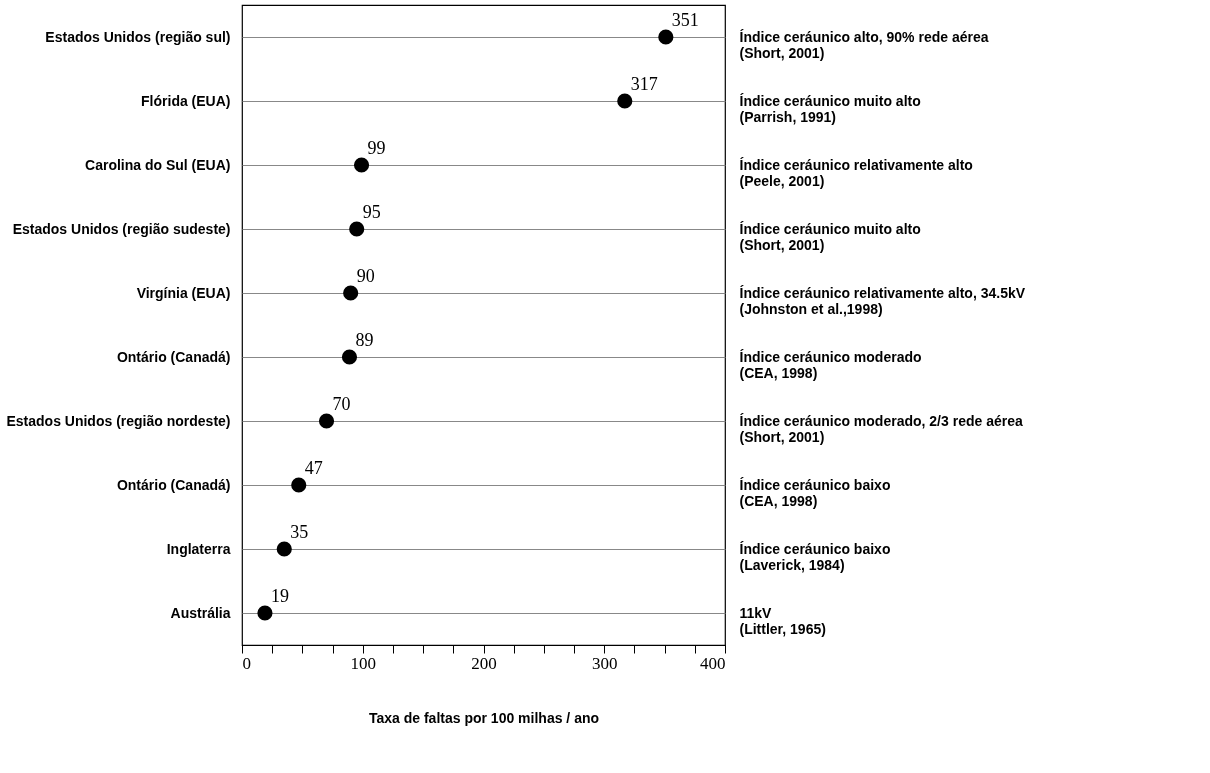 Image resolution: width=1210 pixels, height=773 pixels. What do you see at coordinates (158, 164) in the screenshot?
I see `y-tick-label: Carolina do Sul (EUA)` at bounding box center [158, 164].